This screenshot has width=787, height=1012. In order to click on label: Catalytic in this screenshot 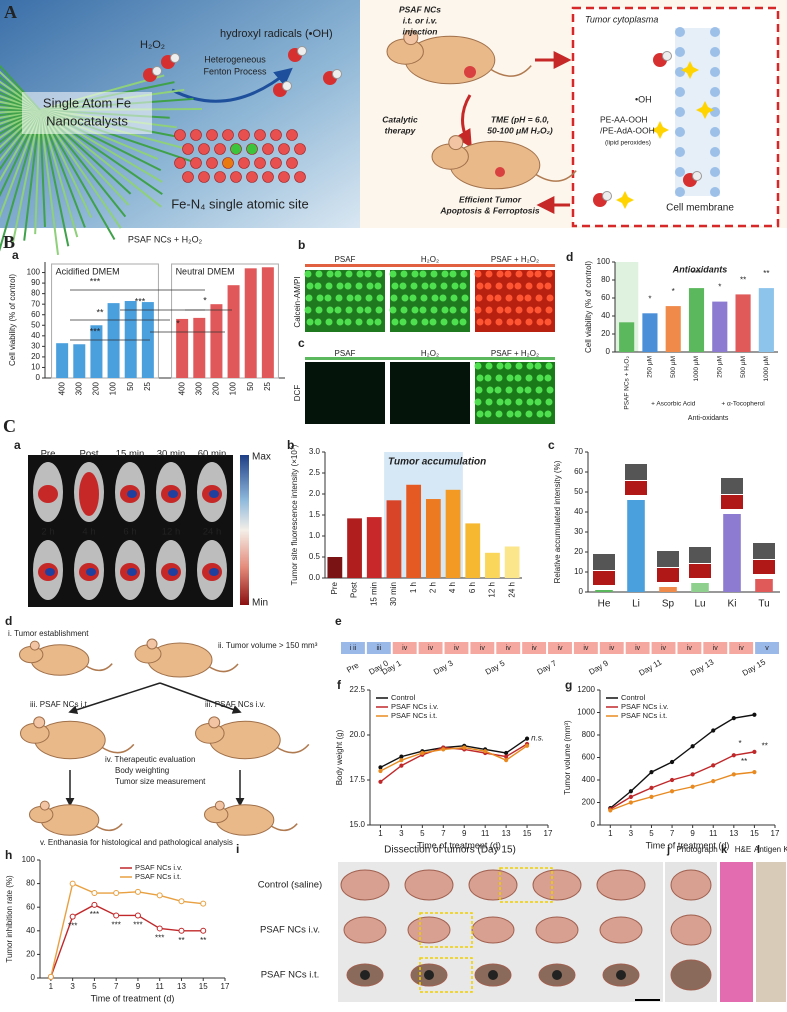, I will do `click(400, 119)`.